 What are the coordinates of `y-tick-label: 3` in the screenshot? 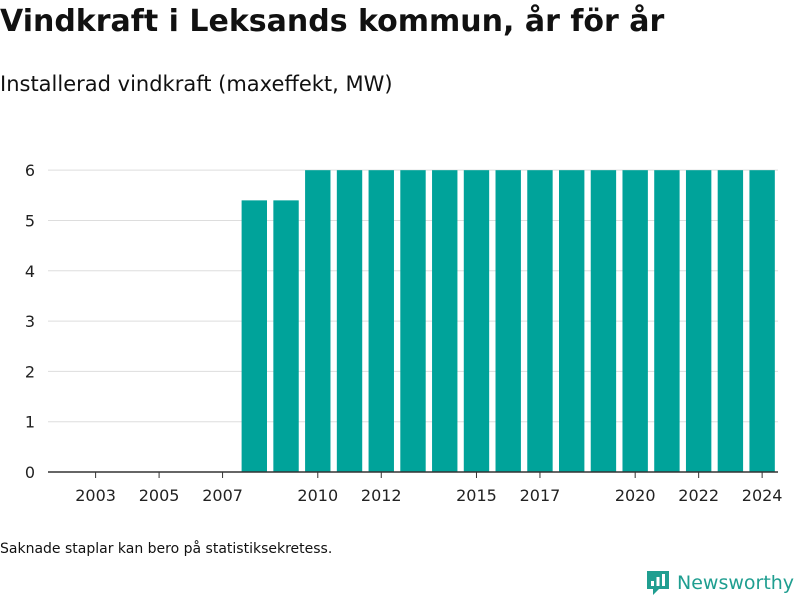 It's located at (30, 321).